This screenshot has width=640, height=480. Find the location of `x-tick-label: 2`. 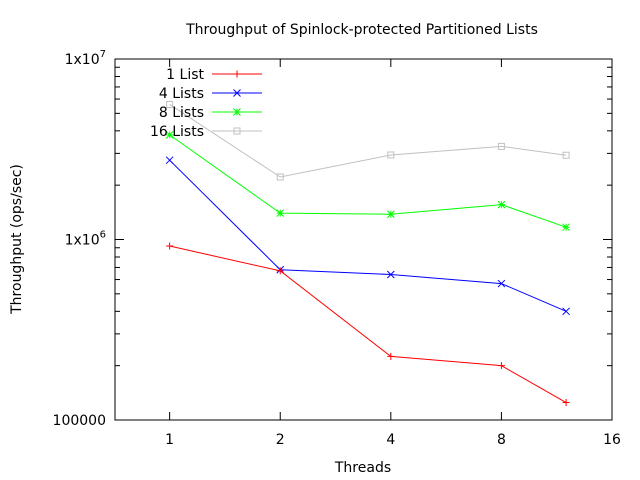

x-tick-label: 2 is located at coordinates (280, 440).